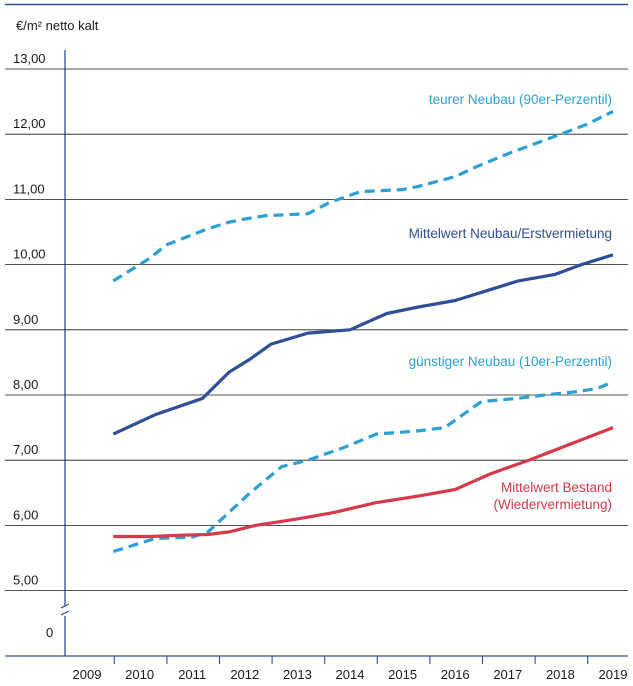 The image size is (633, 686). What do you see at coordinates (613, 674) in the screenshot?
I see `x-tick-label: 2019` at bounding box center [613, 674].